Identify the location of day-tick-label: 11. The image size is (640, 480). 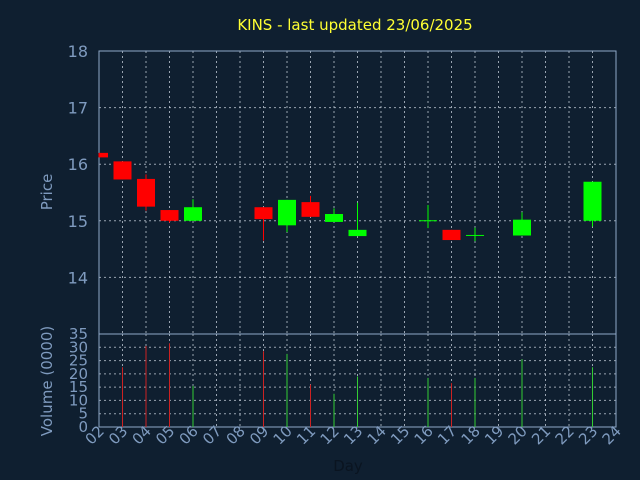
(306, 435).